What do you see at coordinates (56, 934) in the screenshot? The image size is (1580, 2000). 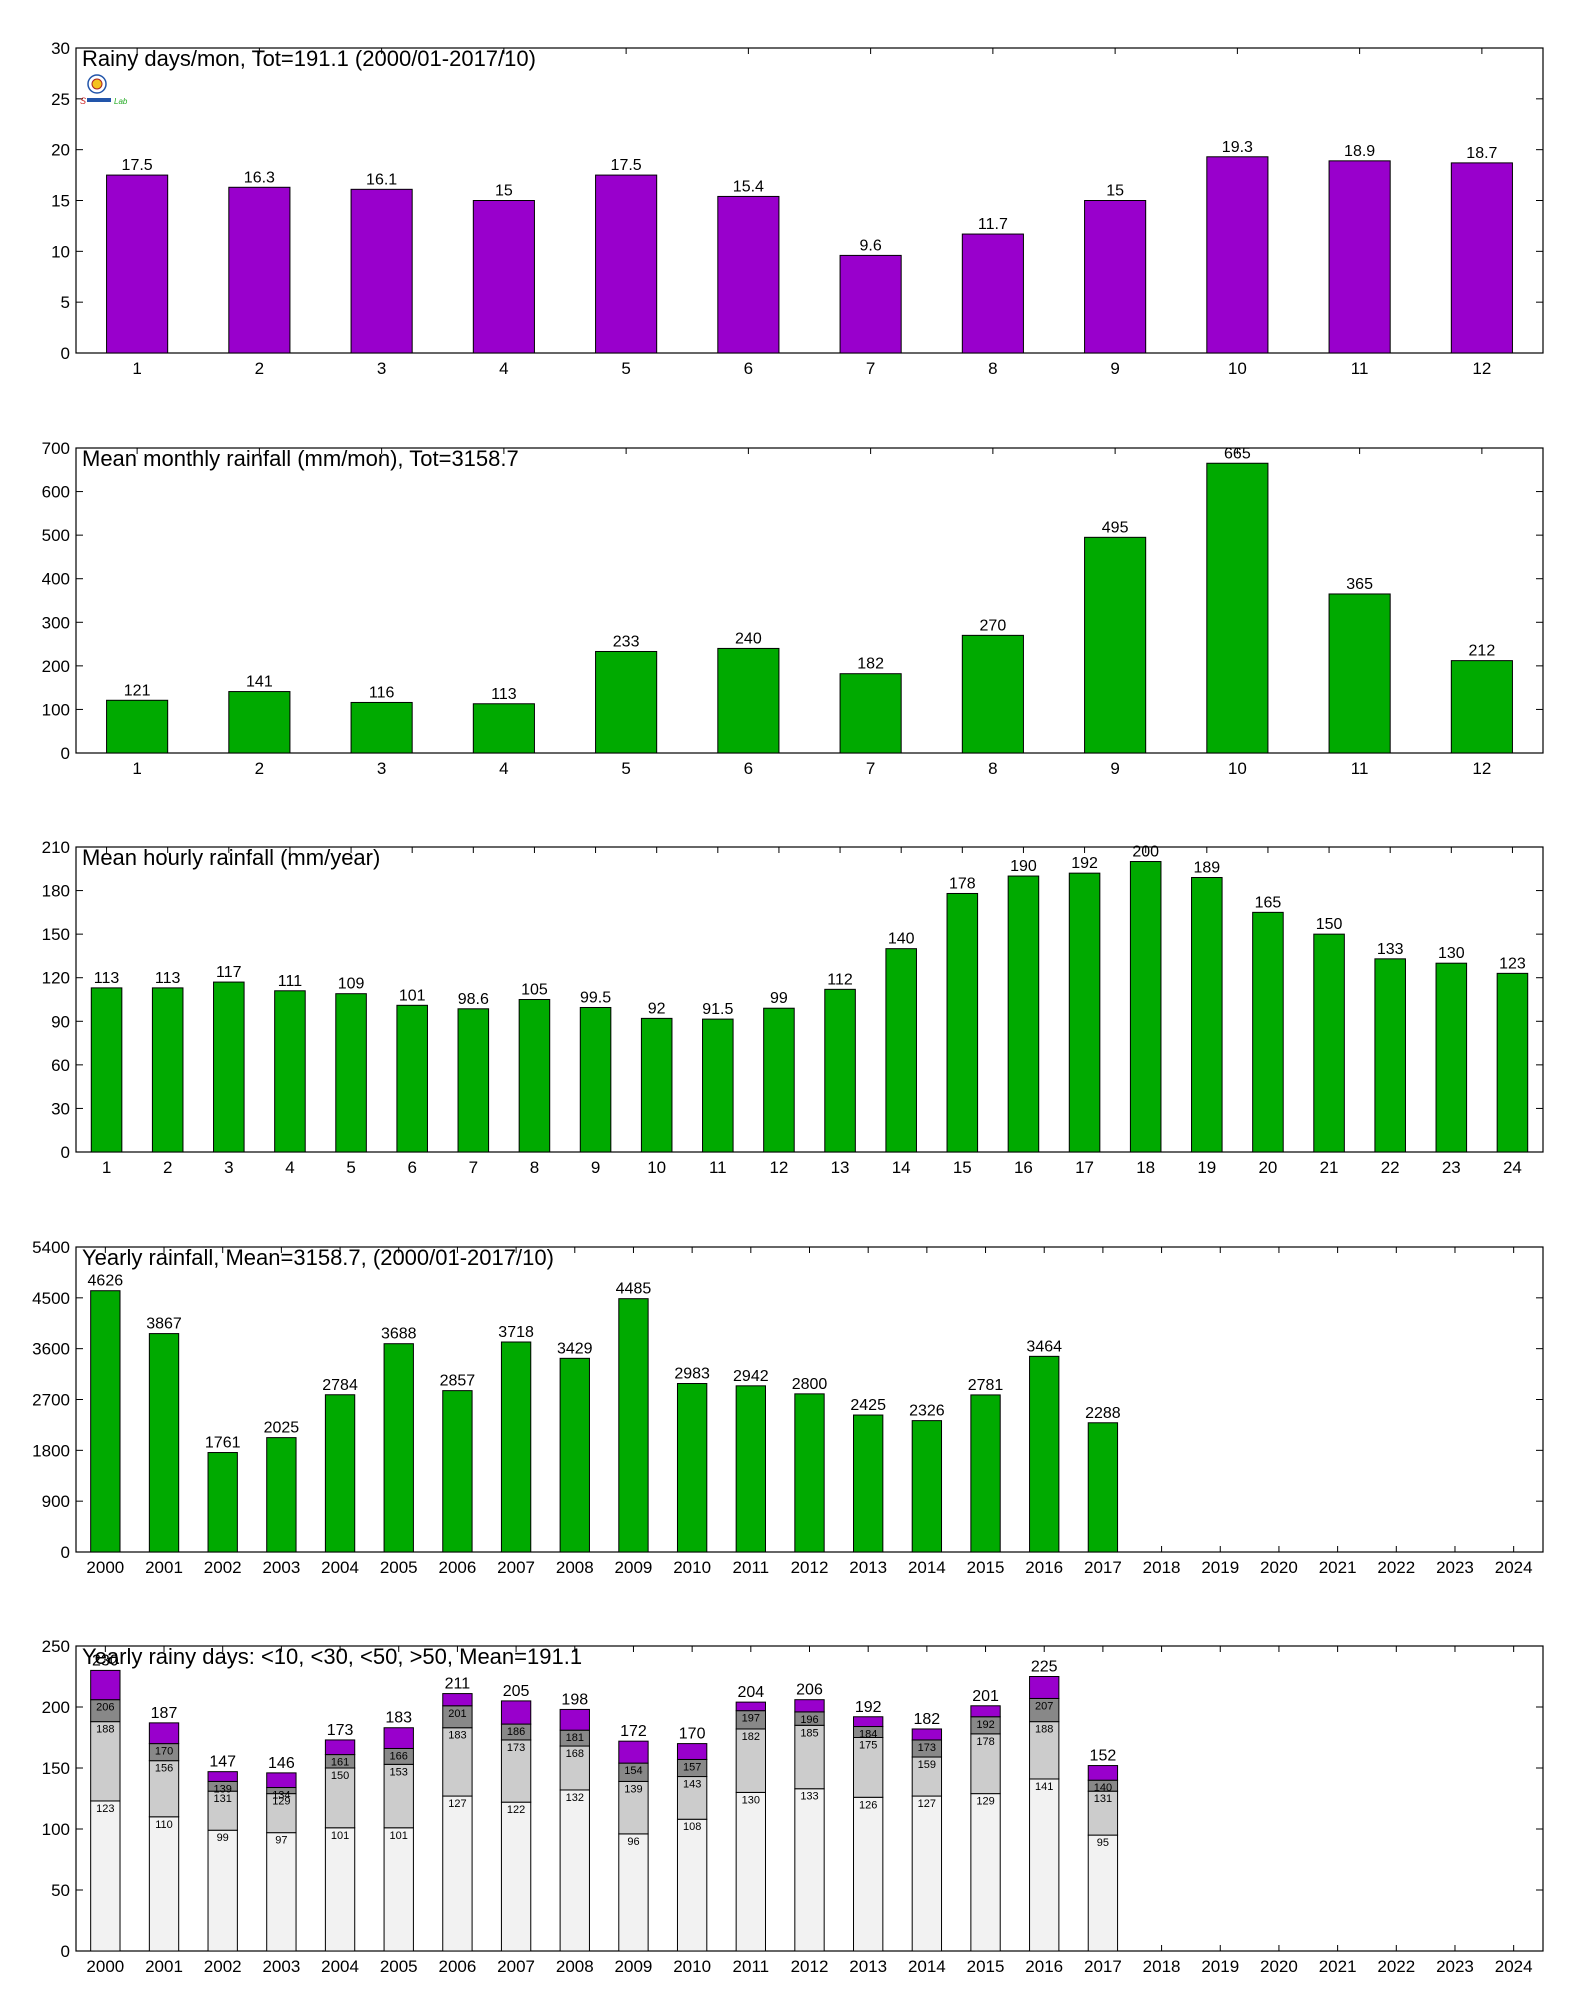 I see `chart3-ytick-label: 150` at bounding box center [56, 934].